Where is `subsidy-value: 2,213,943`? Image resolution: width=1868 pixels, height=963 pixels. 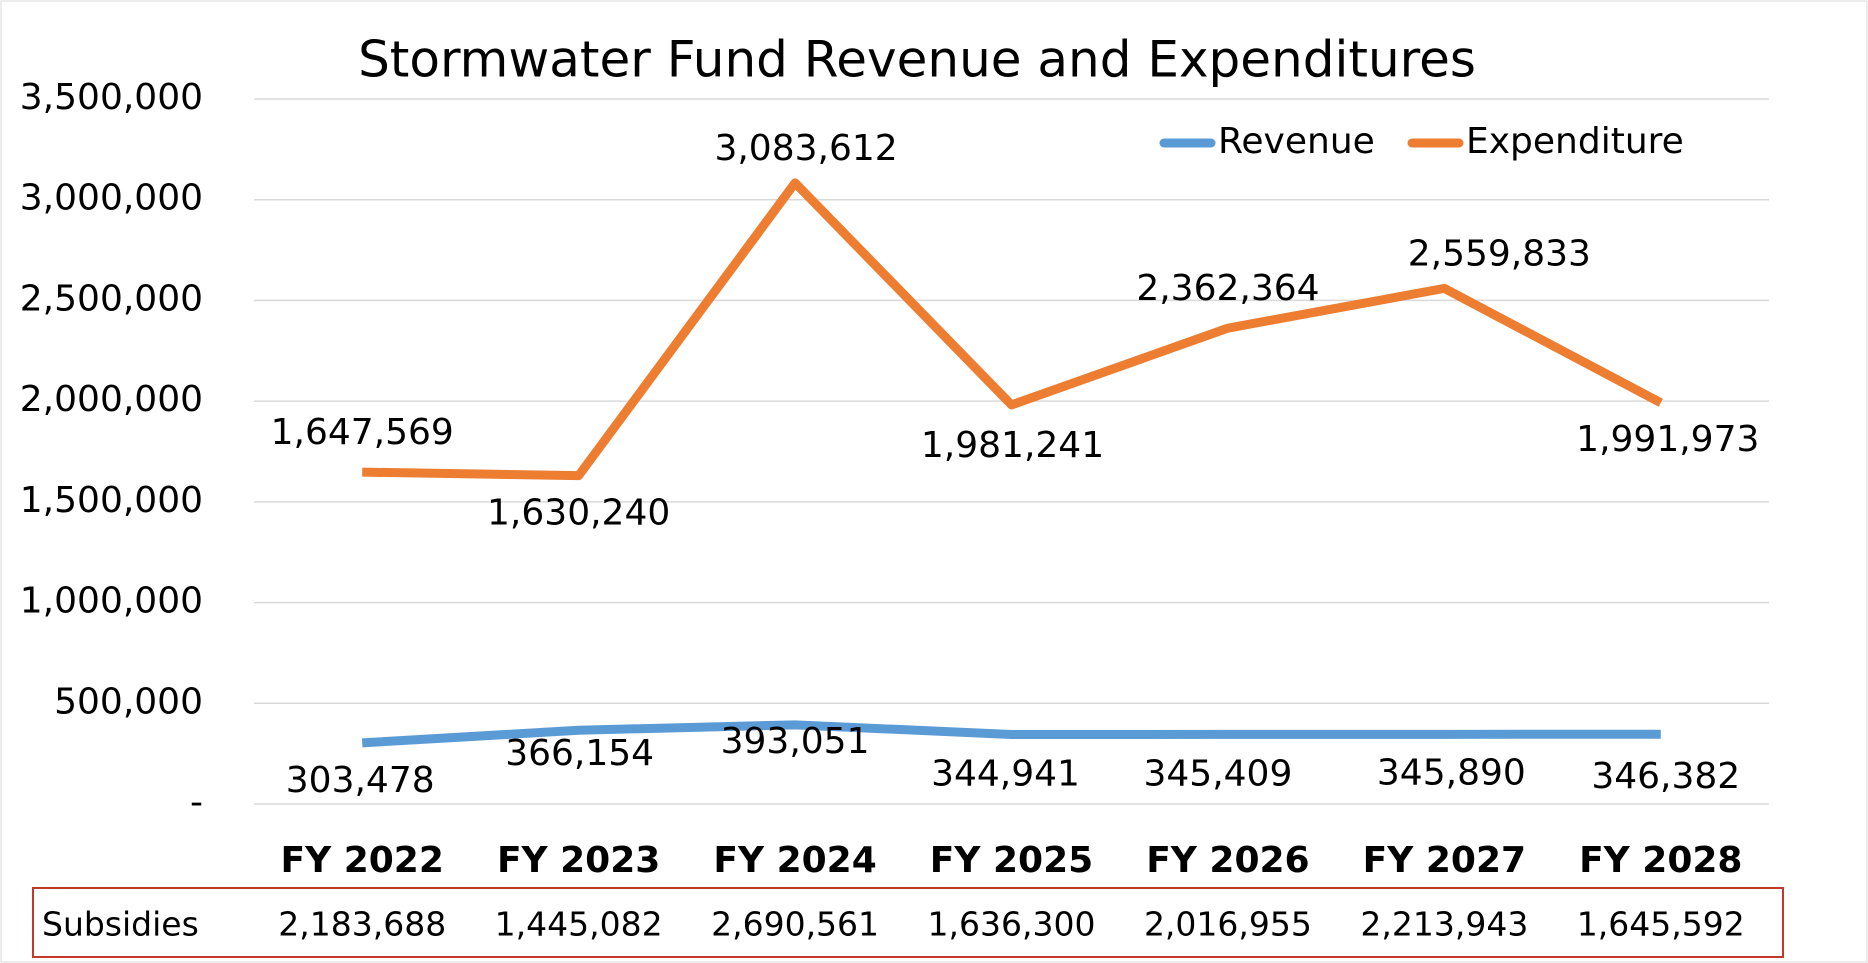
subsidy-value: 2,213,943 is located at coordinates (1444, 924).